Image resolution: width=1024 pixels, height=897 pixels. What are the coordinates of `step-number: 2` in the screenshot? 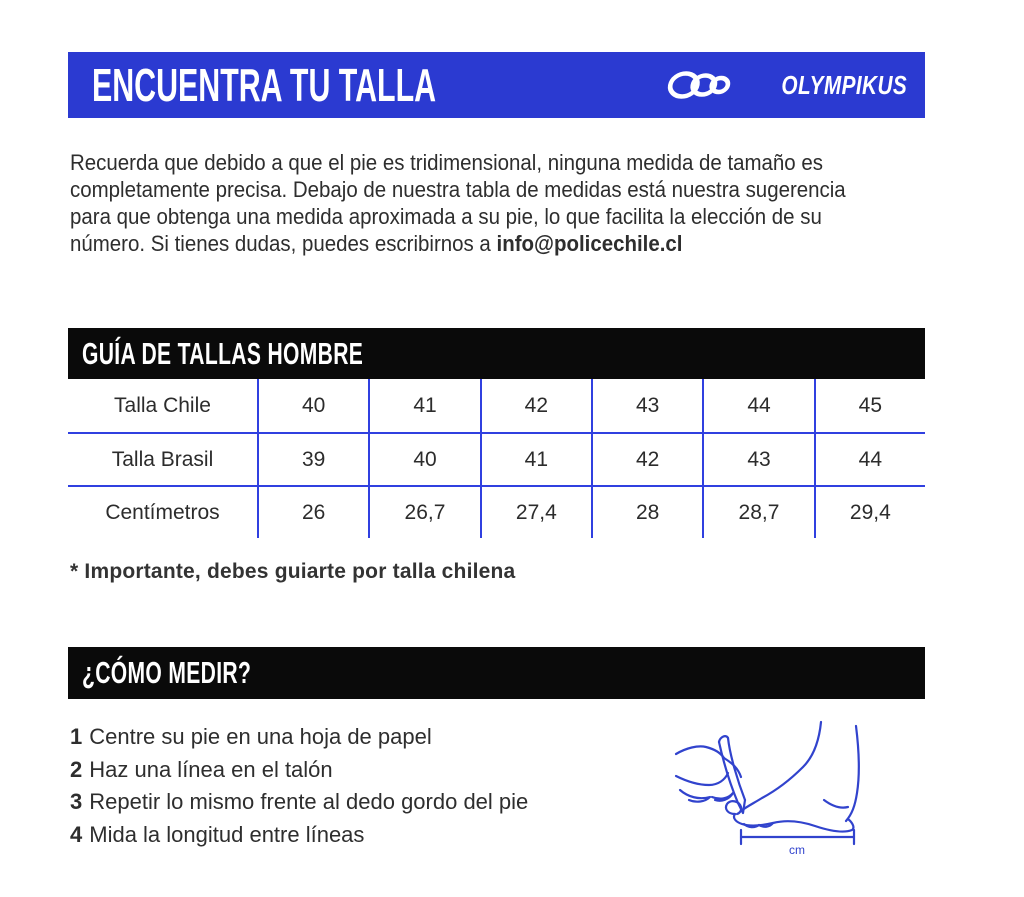 It's located at (76, 769).